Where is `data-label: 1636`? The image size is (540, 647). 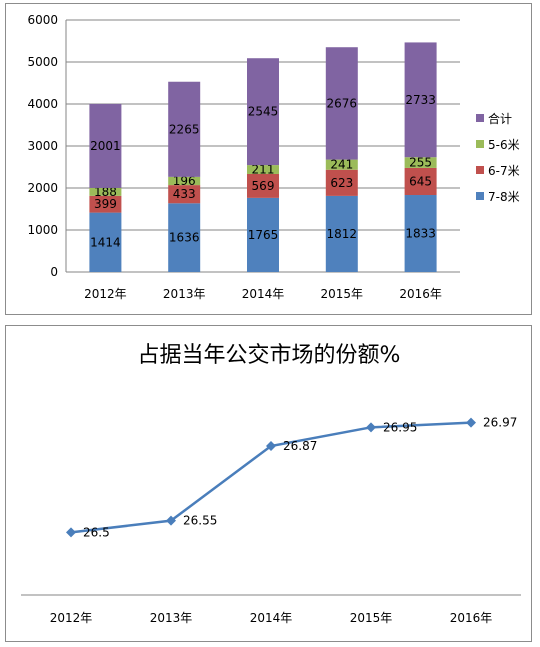 data-label: 1636 is located at coordinates (184, 238).